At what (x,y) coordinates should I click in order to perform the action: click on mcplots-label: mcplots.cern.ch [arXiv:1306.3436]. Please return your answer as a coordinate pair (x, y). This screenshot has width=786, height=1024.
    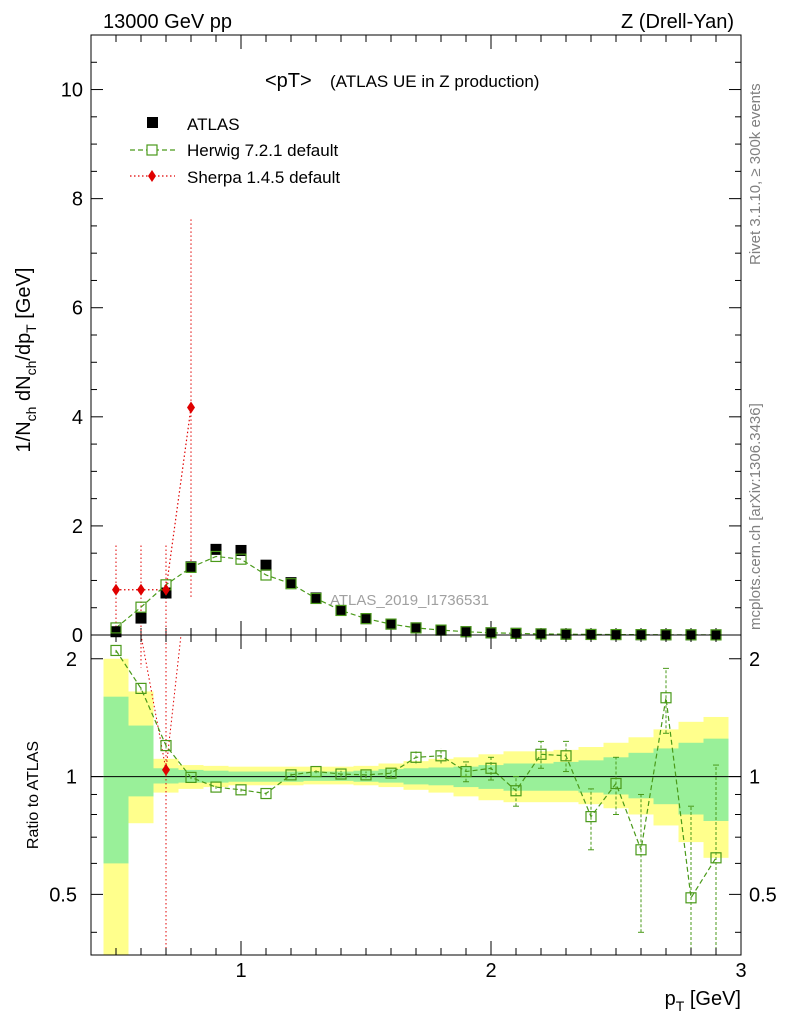
    Looking at the image, I should click on (755, 516).